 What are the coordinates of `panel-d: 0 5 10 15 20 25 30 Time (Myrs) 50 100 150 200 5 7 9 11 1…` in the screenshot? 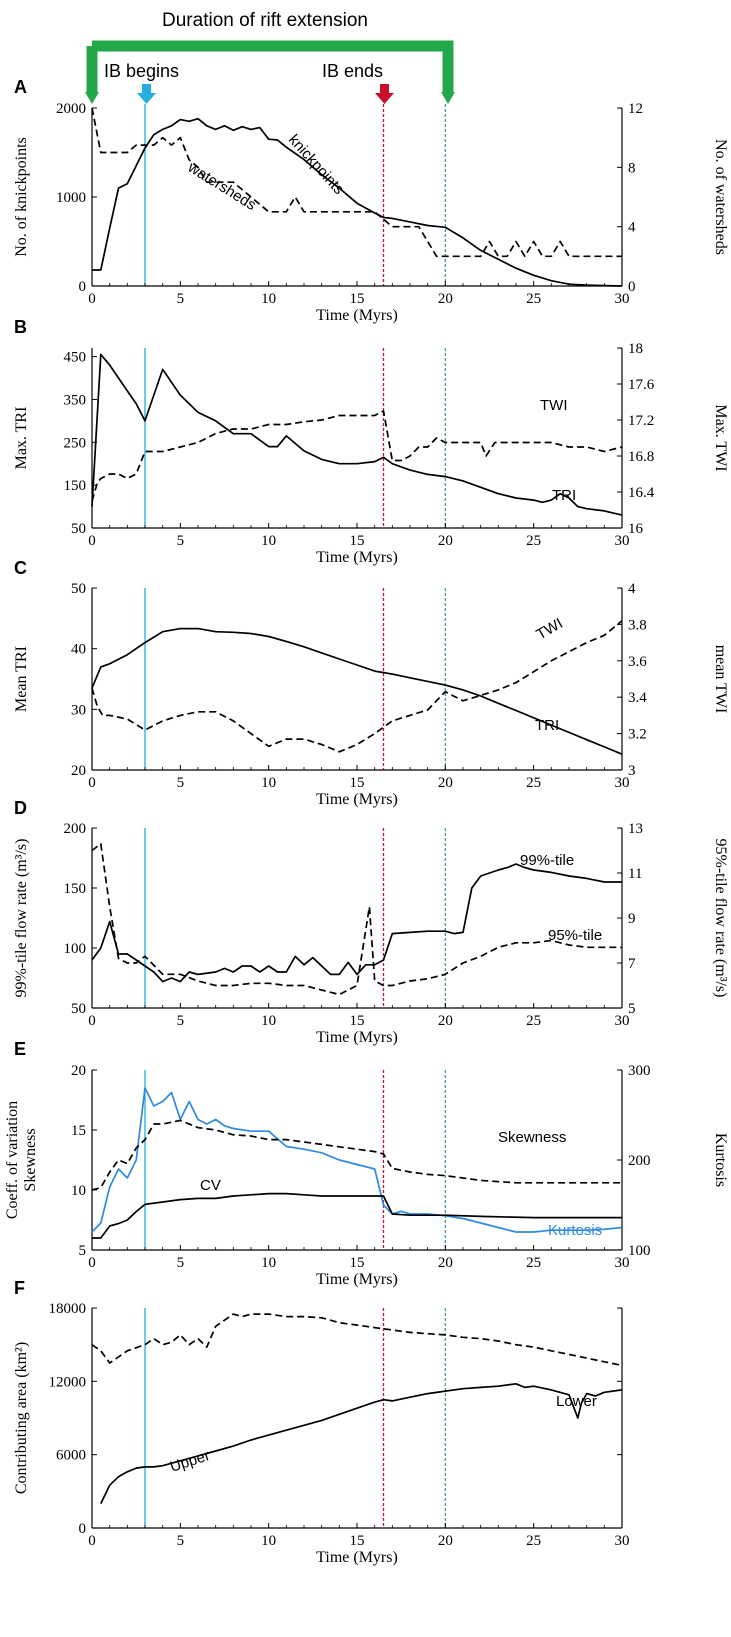 It's located at (371, 922).